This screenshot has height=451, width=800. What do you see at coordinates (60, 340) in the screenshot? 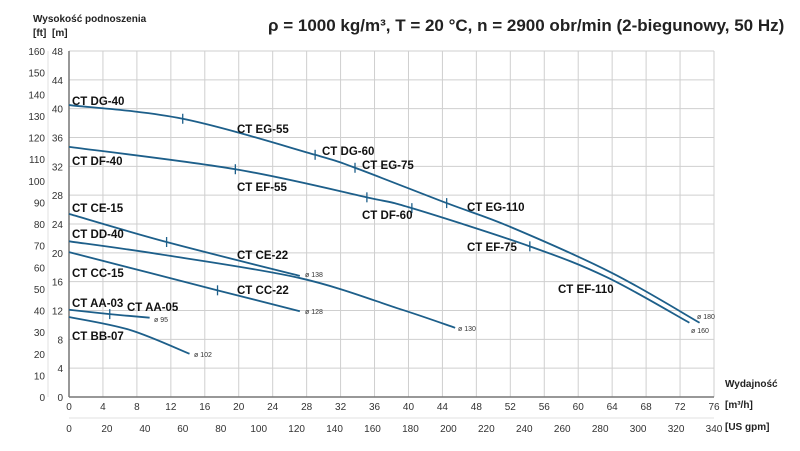
I see `y-tick-label-m: 8` at bounding box center [60, 340].